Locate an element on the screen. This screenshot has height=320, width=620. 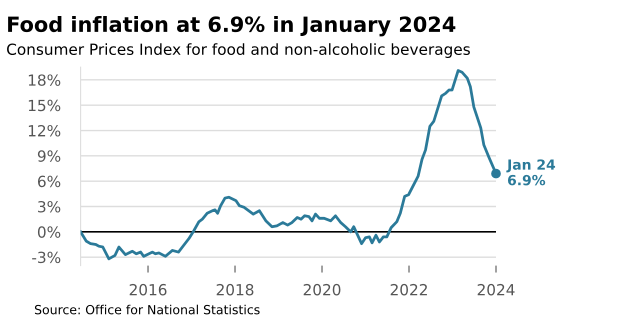
y-tick-label: 15% is located at coordinates (44, 106).